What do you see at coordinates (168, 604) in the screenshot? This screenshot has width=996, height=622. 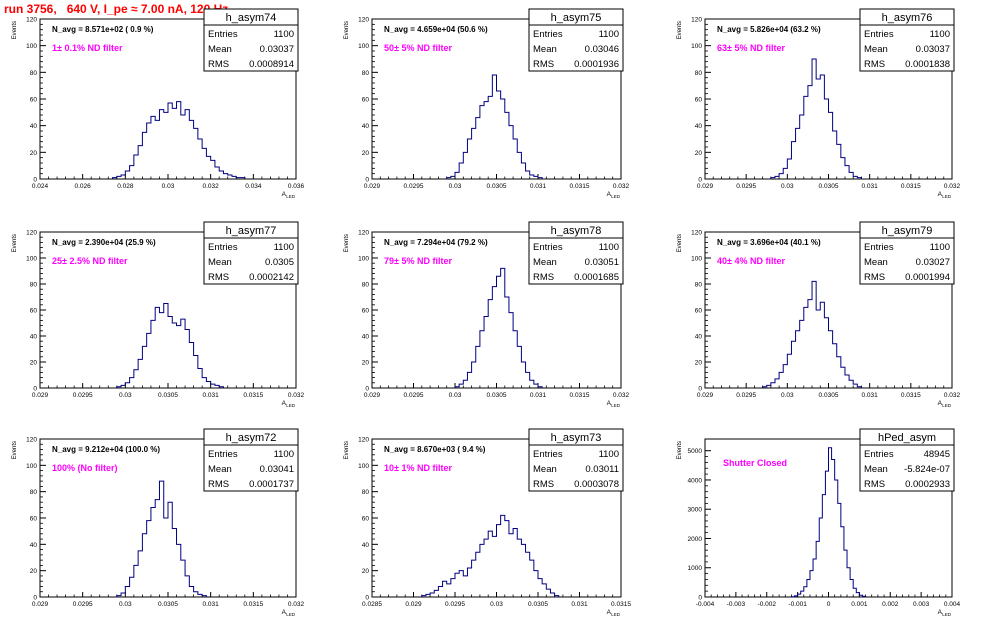 I see `x-tick-label: 0.0305` at bounding box center [168, 604].